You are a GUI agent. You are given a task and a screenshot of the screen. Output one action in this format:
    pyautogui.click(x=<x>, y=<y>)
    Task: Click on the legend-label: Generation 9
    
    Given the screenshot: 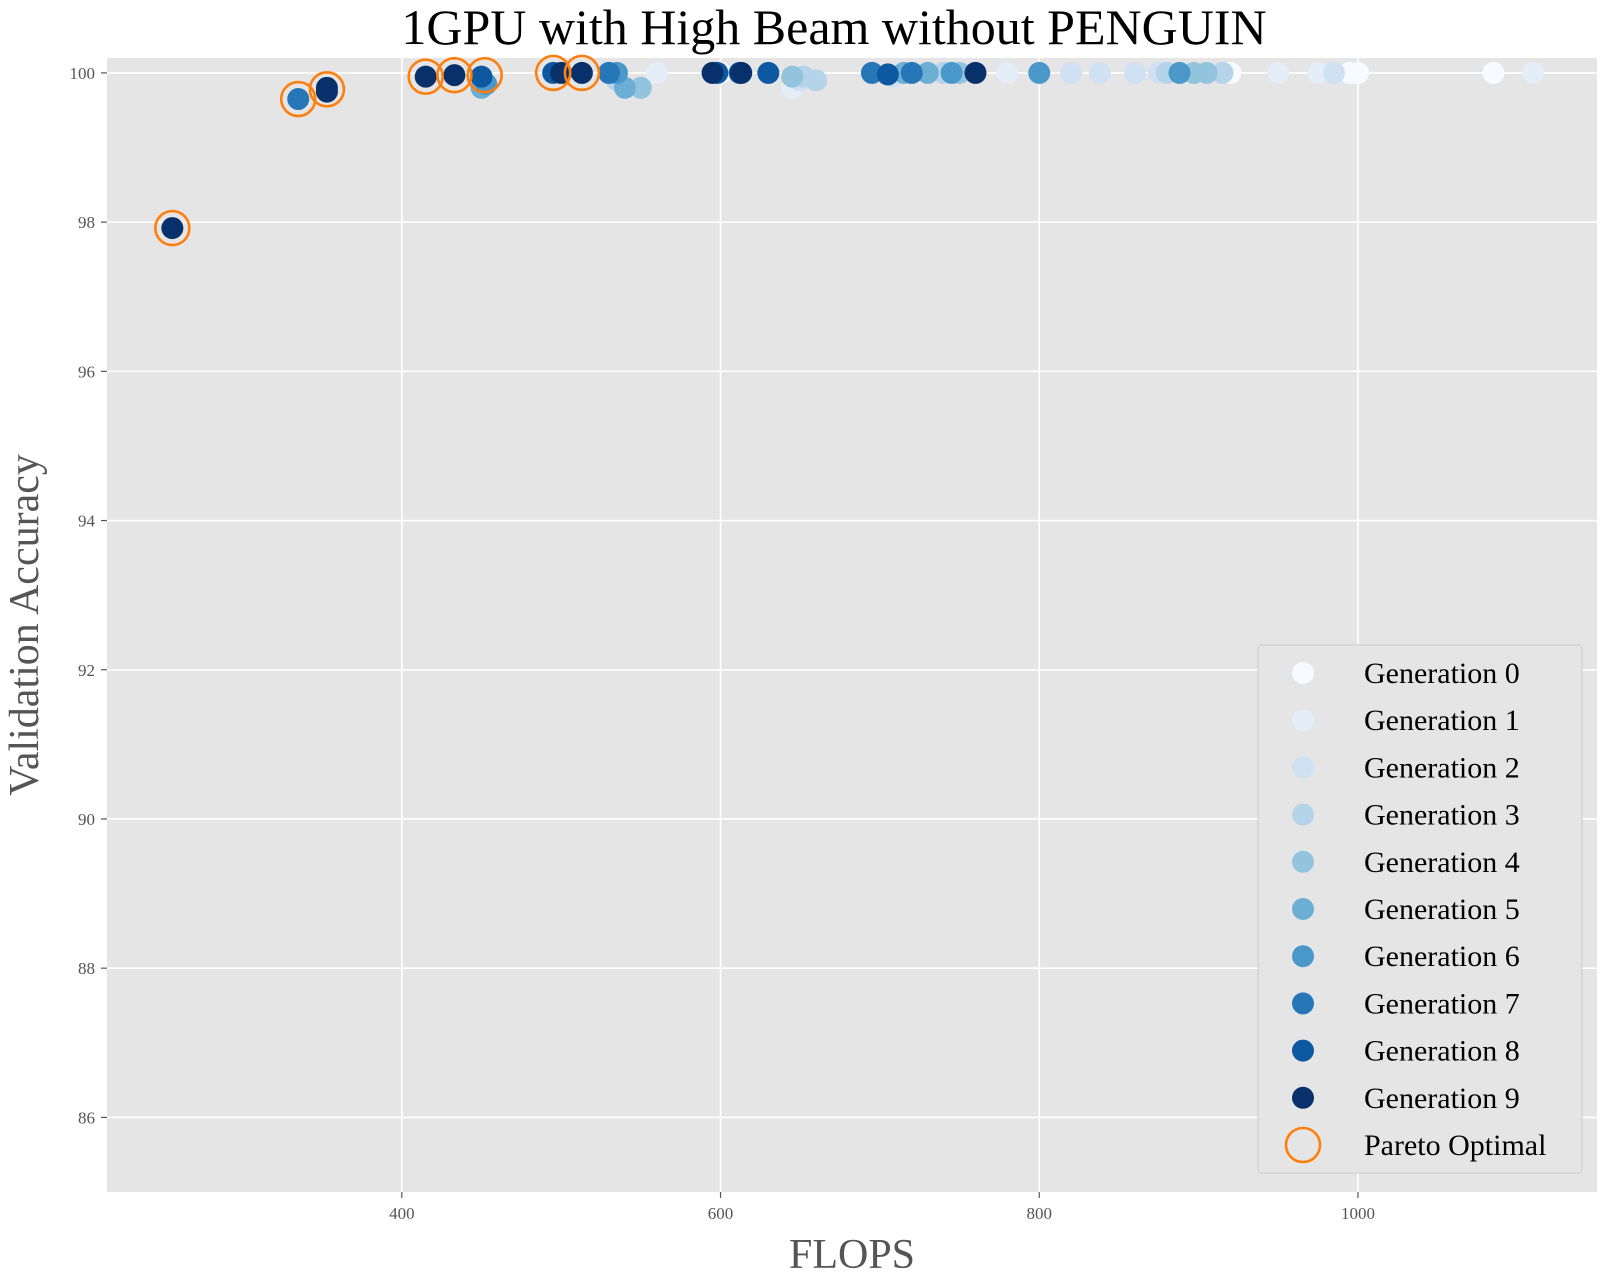 What is the action you would take?
    pyautogui.click(x=1442, y=1098)
    